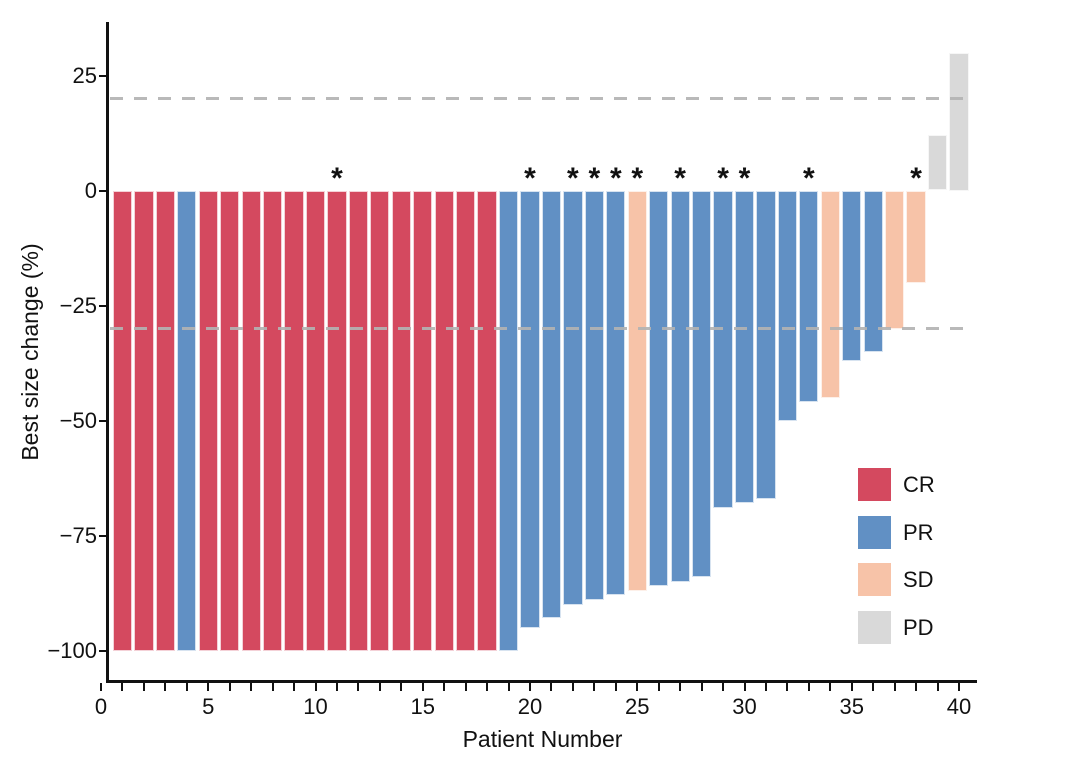 This screenshot has height=763, width=1080. Describe the element at coordinates (337, 178) in the screenshot. I see `star-marker-patient-11: *` at that location.